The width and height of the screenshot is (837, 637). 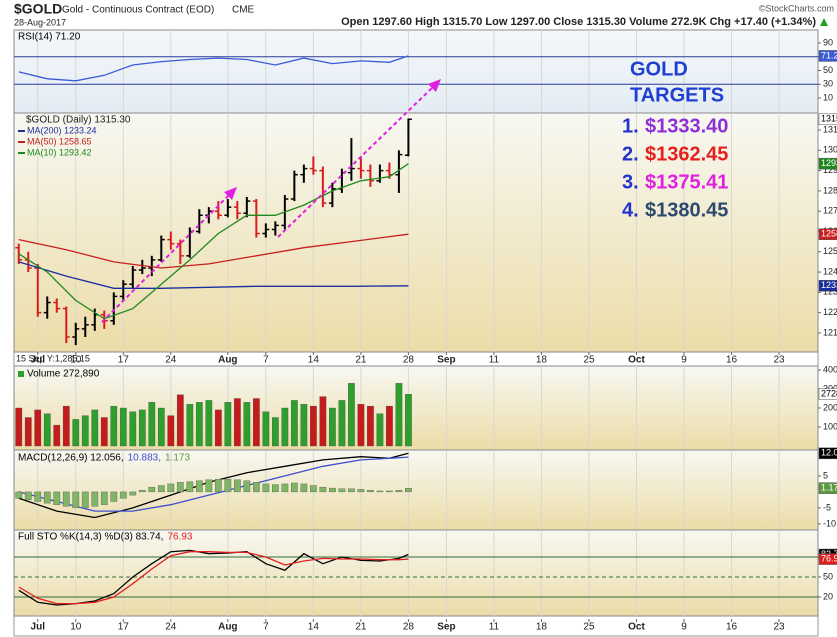 I want to click on targets: 1. $1333.40 2. $1362.45 3. $1375.41 4. $1380.45, so click(x=675, y=168).